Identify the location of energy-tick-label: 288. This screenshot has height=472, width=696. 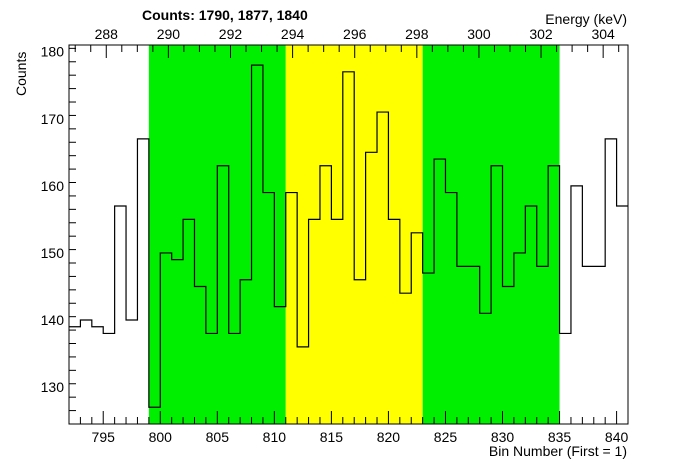
(107, 34).